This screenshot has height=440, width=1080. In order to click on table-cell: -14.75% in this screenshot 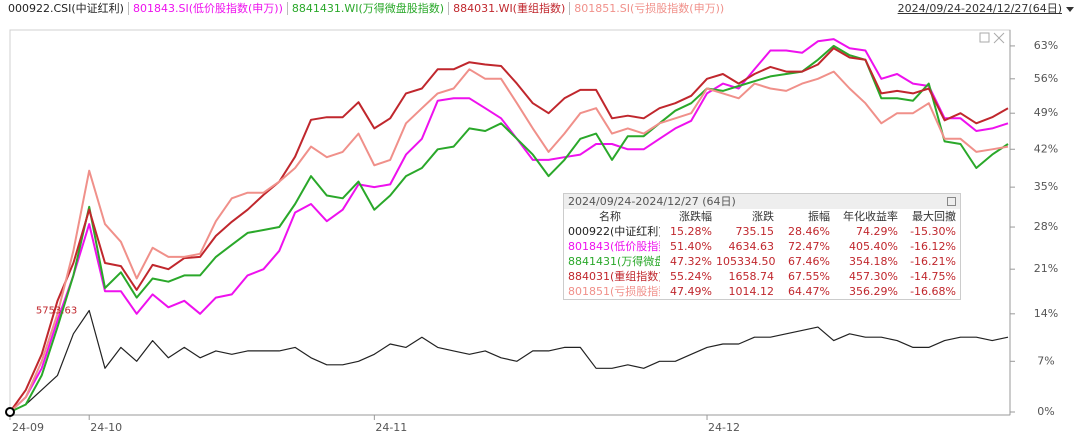, I will do `click(933, 276)`.